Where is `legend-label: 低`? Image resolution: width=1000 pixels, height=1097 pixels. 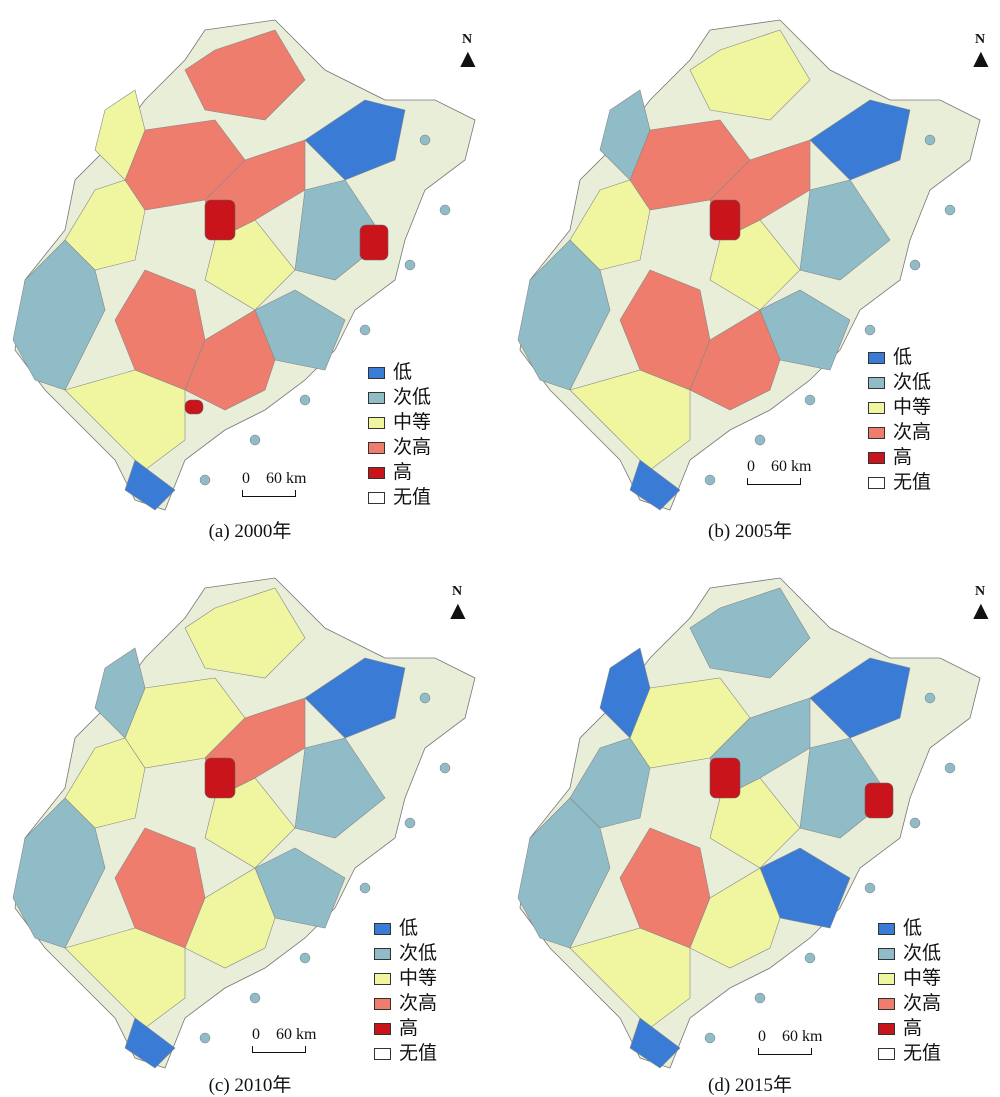 legend-label: 低 is located at coordinates (903, 357).